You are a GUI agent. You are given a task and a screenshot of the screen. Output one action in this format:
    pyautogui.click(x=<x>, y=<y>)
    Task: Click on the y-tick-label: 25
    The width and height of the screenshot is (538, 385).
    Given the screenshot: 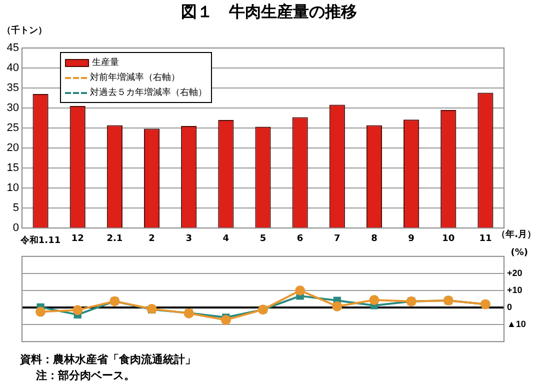 What is the action you would take?
    pyautogui.click(x=12, y=128)
    